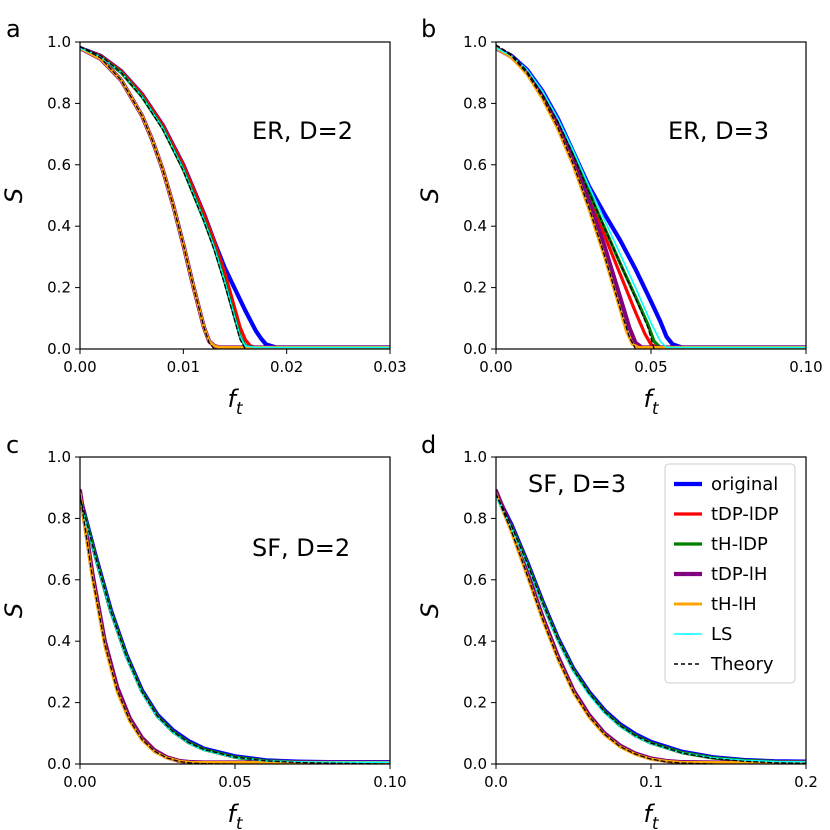  I want to click on panel-annotation: SF, D=2, so click(301, 548).